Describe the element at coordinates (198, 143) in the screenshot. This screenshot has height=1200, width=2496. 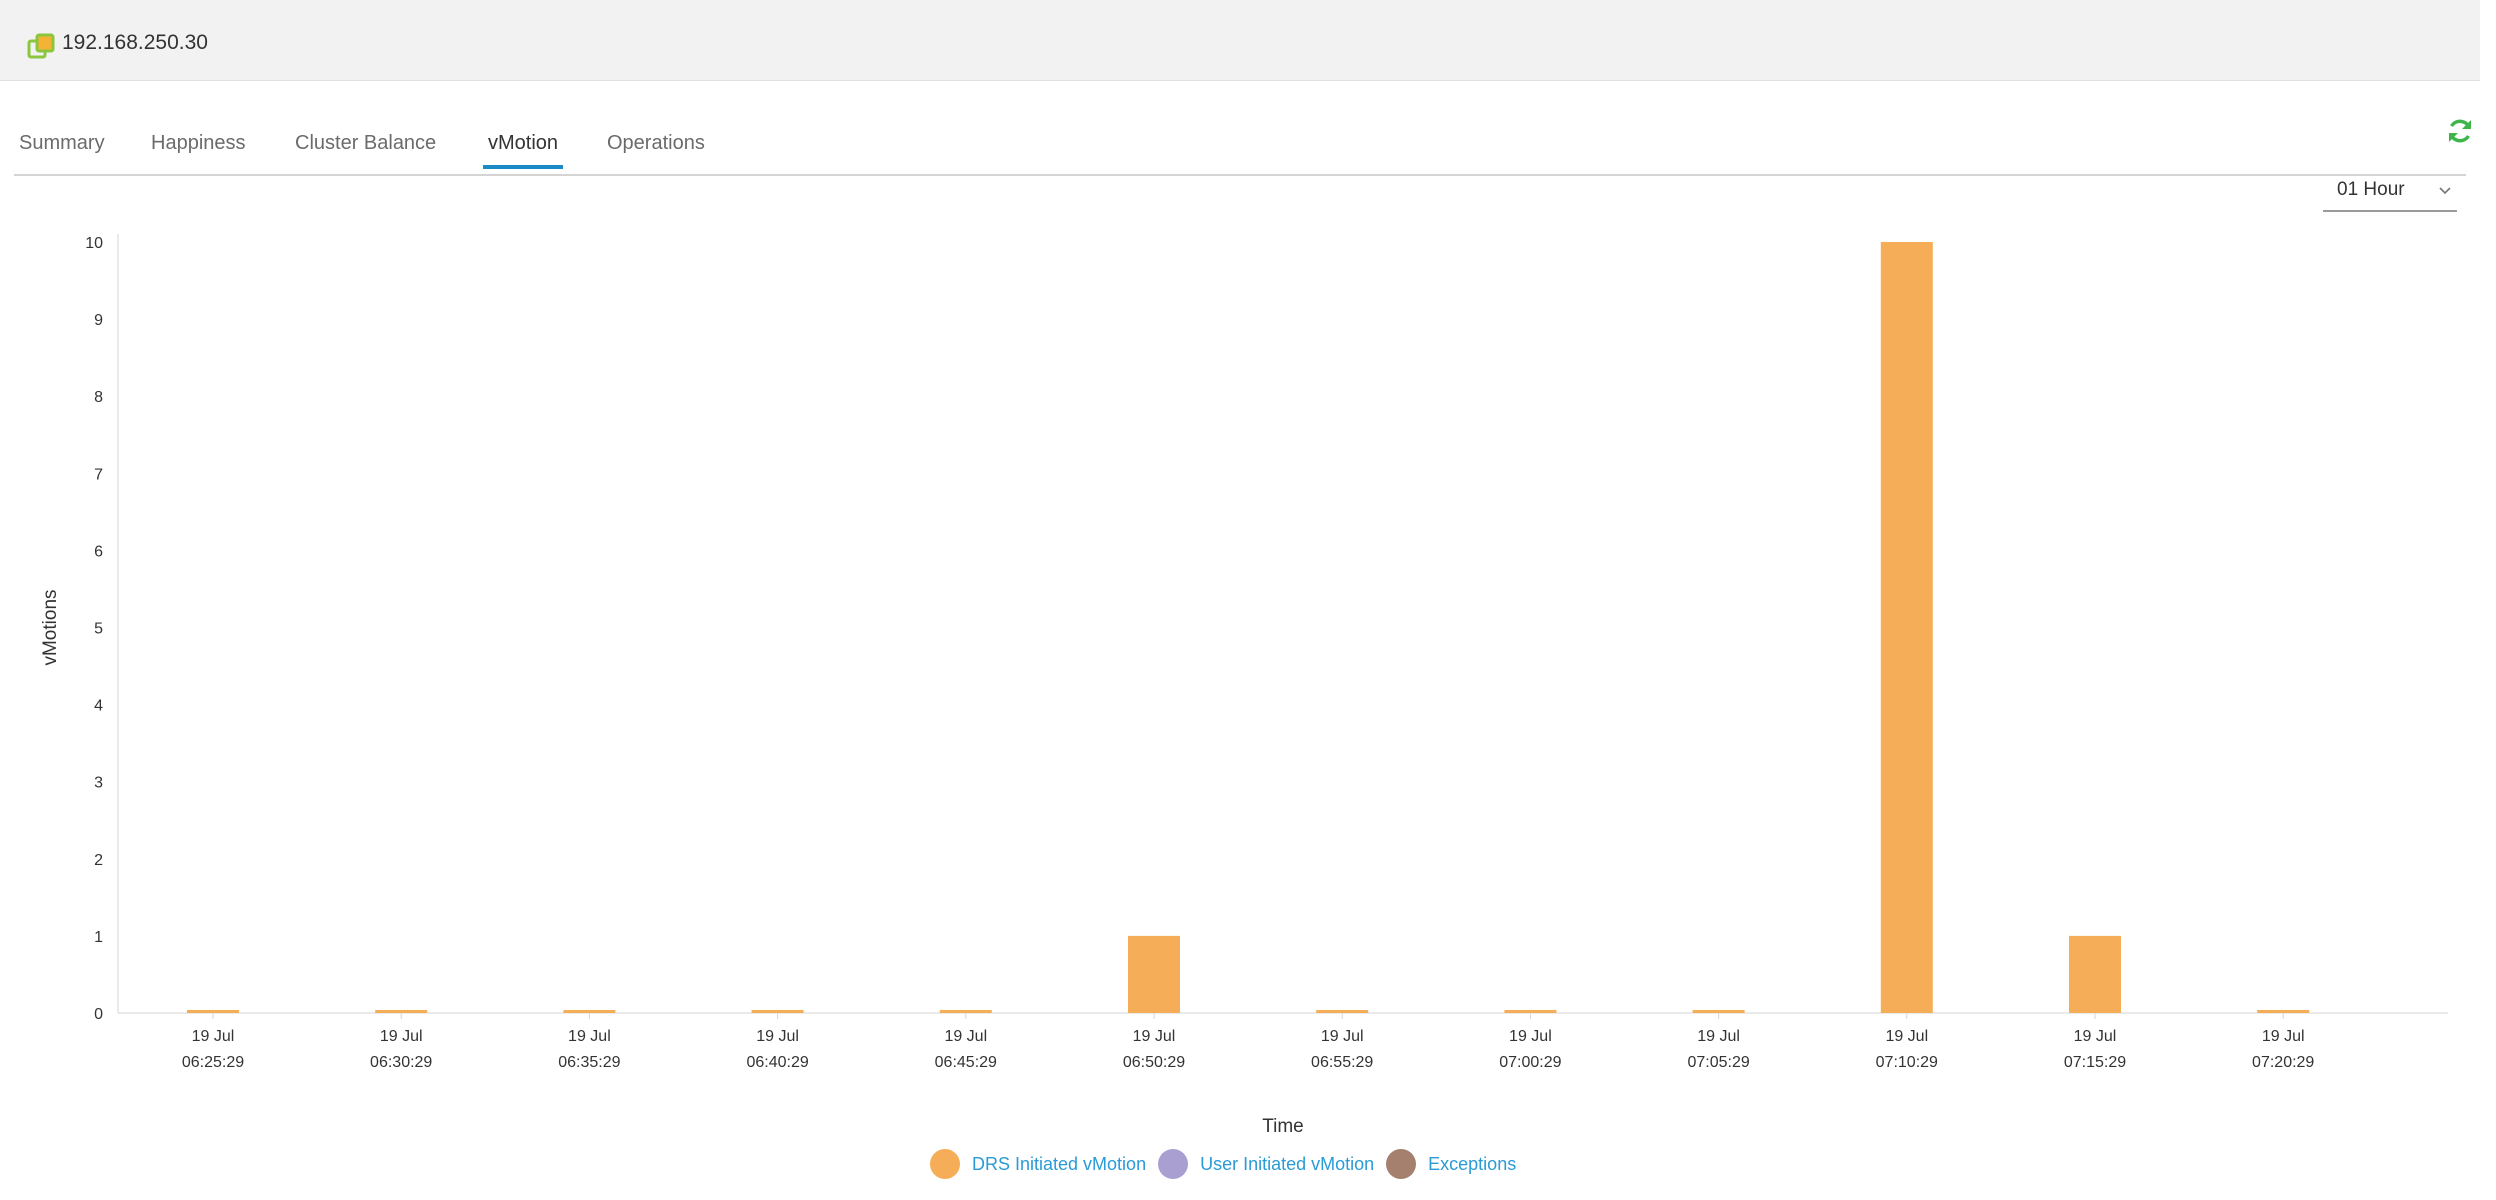
I see `tab-happiness: Happiness` at that location.